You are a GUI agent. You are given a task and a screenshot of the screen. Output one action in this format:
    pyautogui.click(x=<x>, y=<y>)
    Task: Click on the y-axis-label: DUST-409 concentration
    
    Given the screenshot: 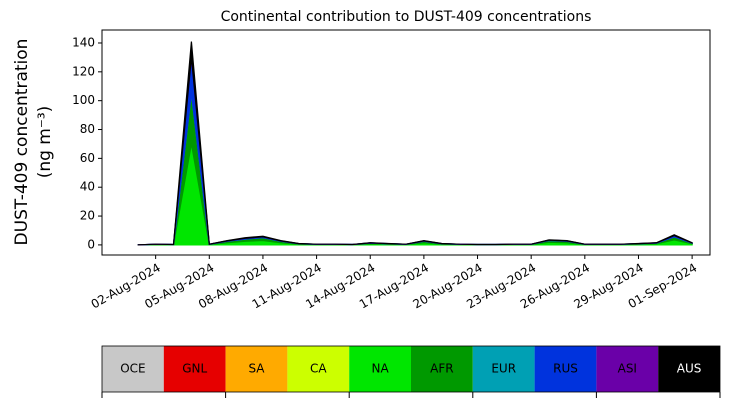 What is the action you would take?
    pyautogui.click(x=22, y=142)
    